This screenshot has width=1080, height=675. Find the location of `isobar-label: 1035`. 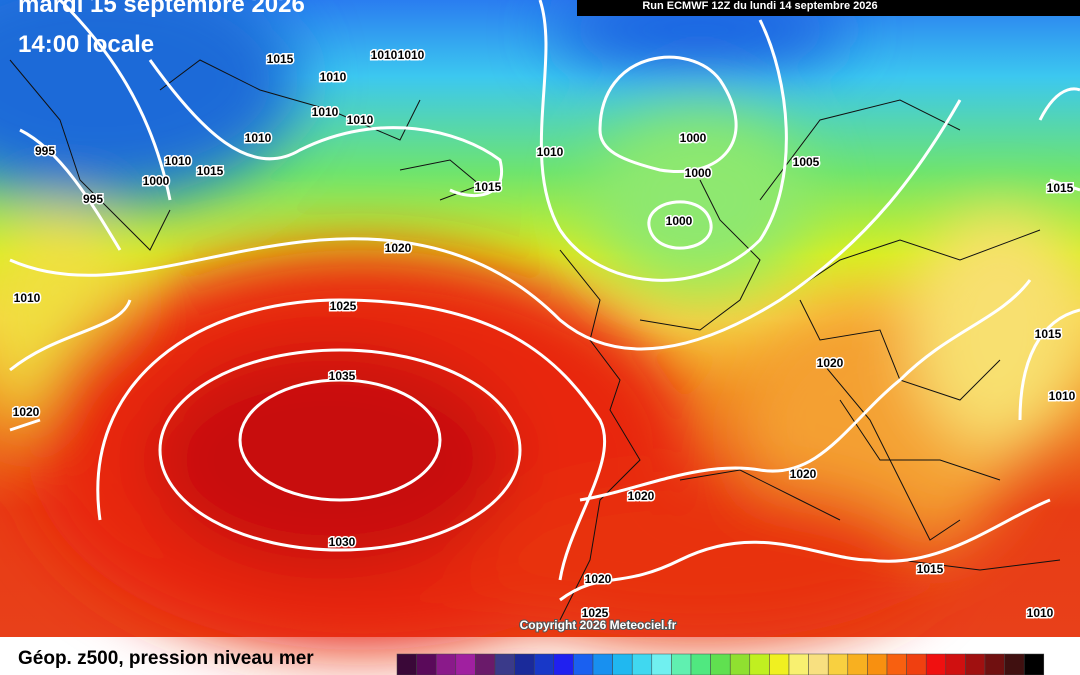

isobar-label: 1035 is located at coordinates (342, 376).